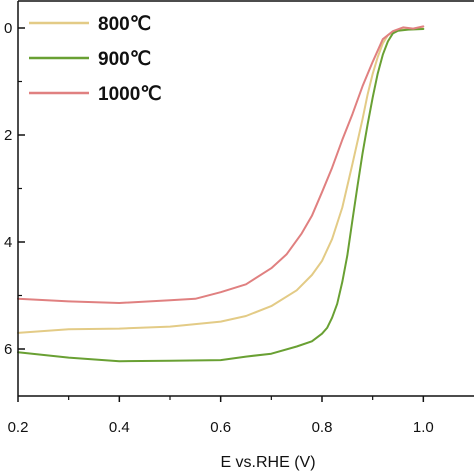 The image size is (474, 474). Describe the element at coordinates (8, 349) in the screenshot. I see `y-tick-label: 6` at that location.